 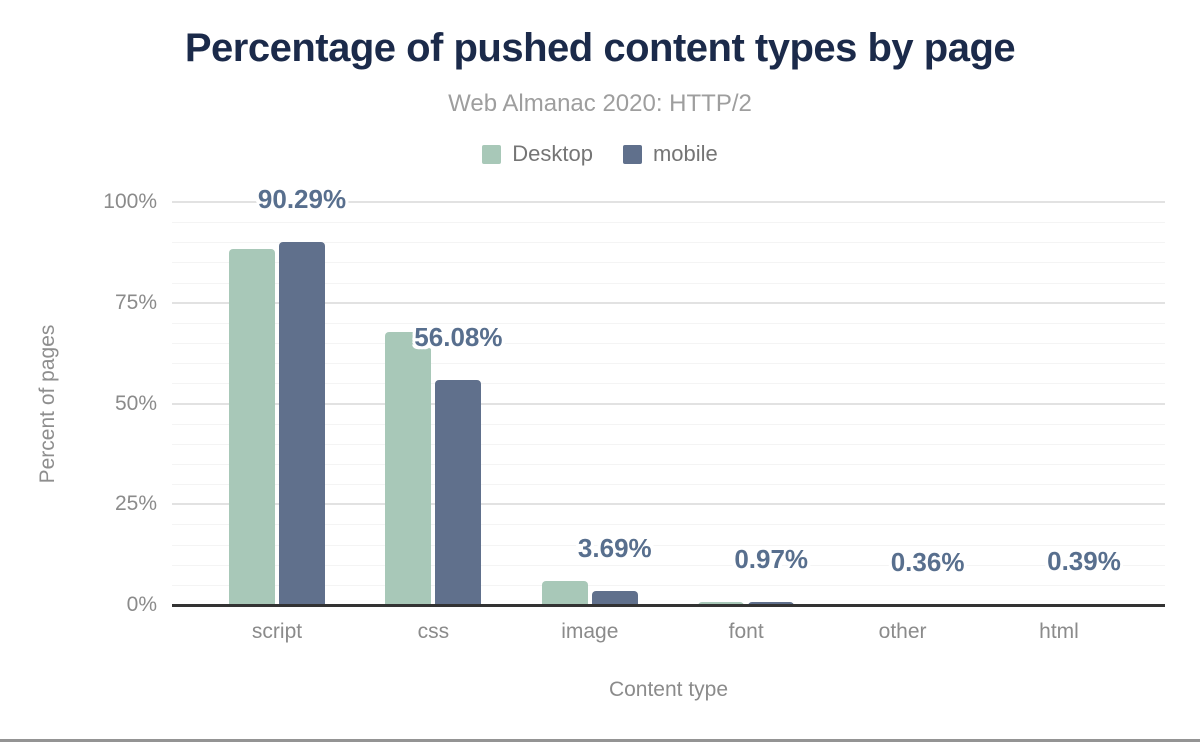 I want to click on y-tick-25%: 25%, so click(x=135, y=504).